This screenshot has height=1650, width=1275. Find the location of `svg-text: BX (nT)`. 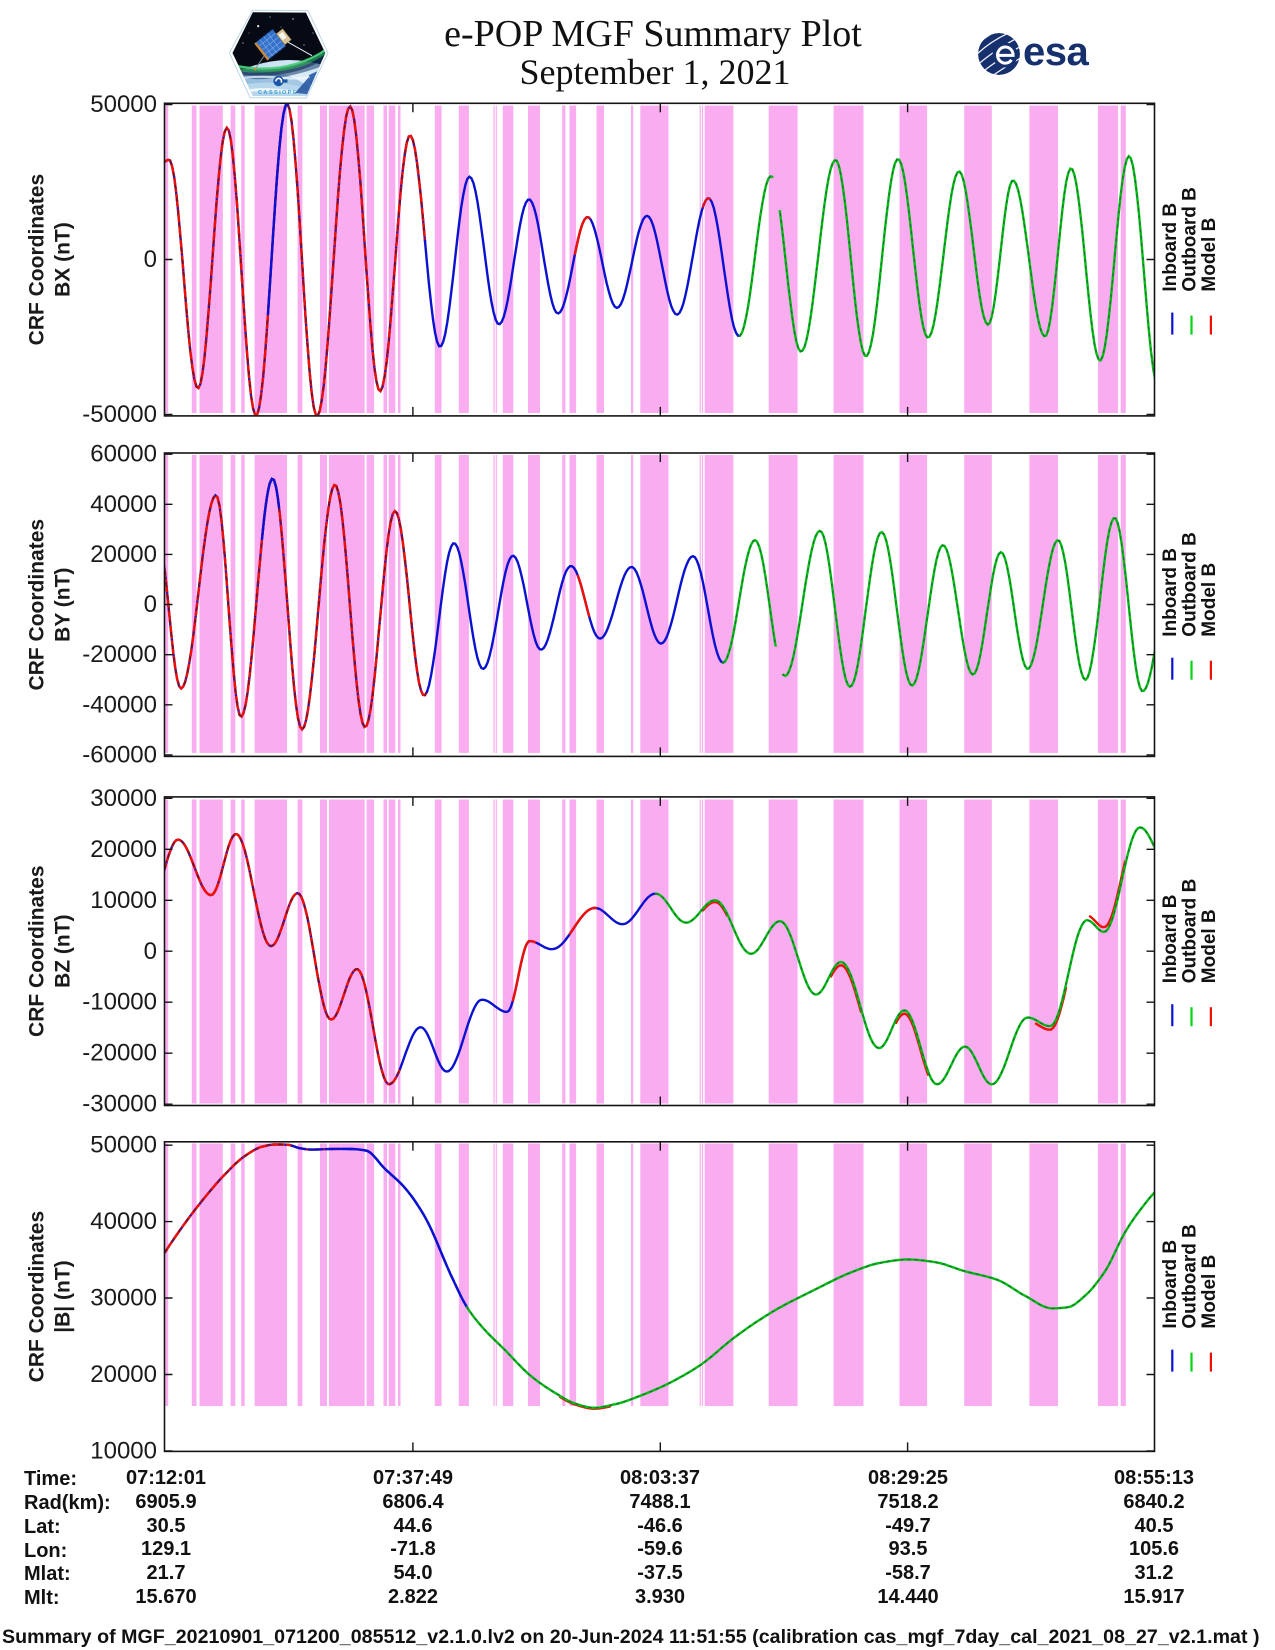

svg-text: BX (nT) is located at coordinates (63, 259).